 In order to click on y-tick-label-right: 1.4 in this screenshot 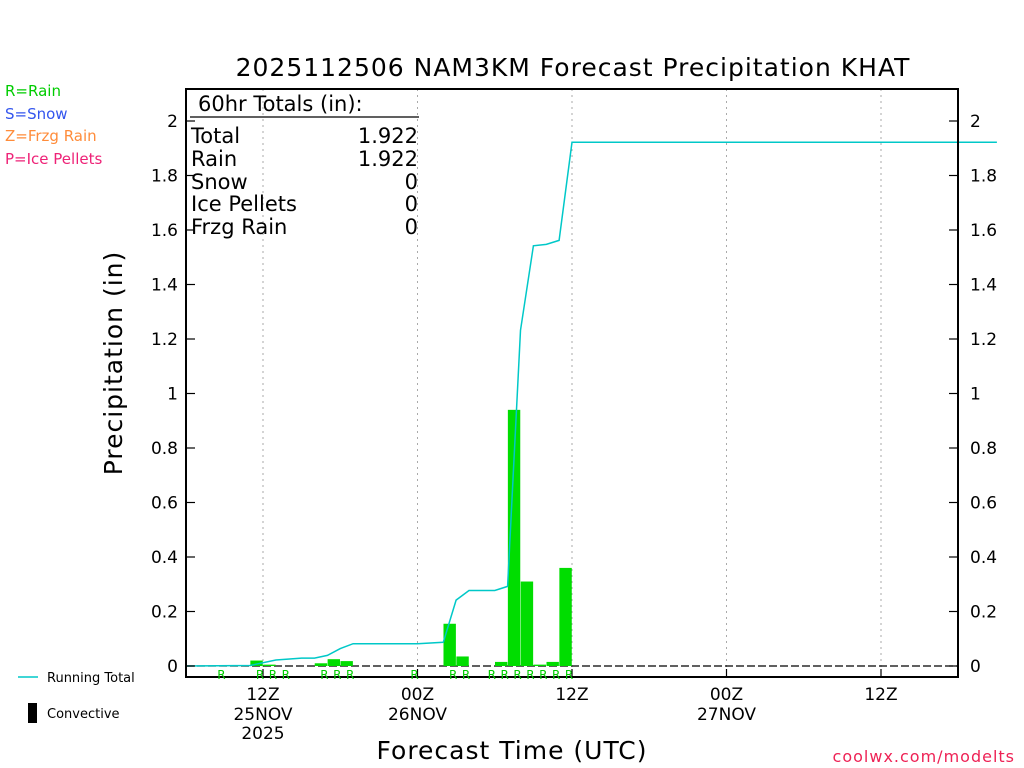, I will do `click(983, 286)`.